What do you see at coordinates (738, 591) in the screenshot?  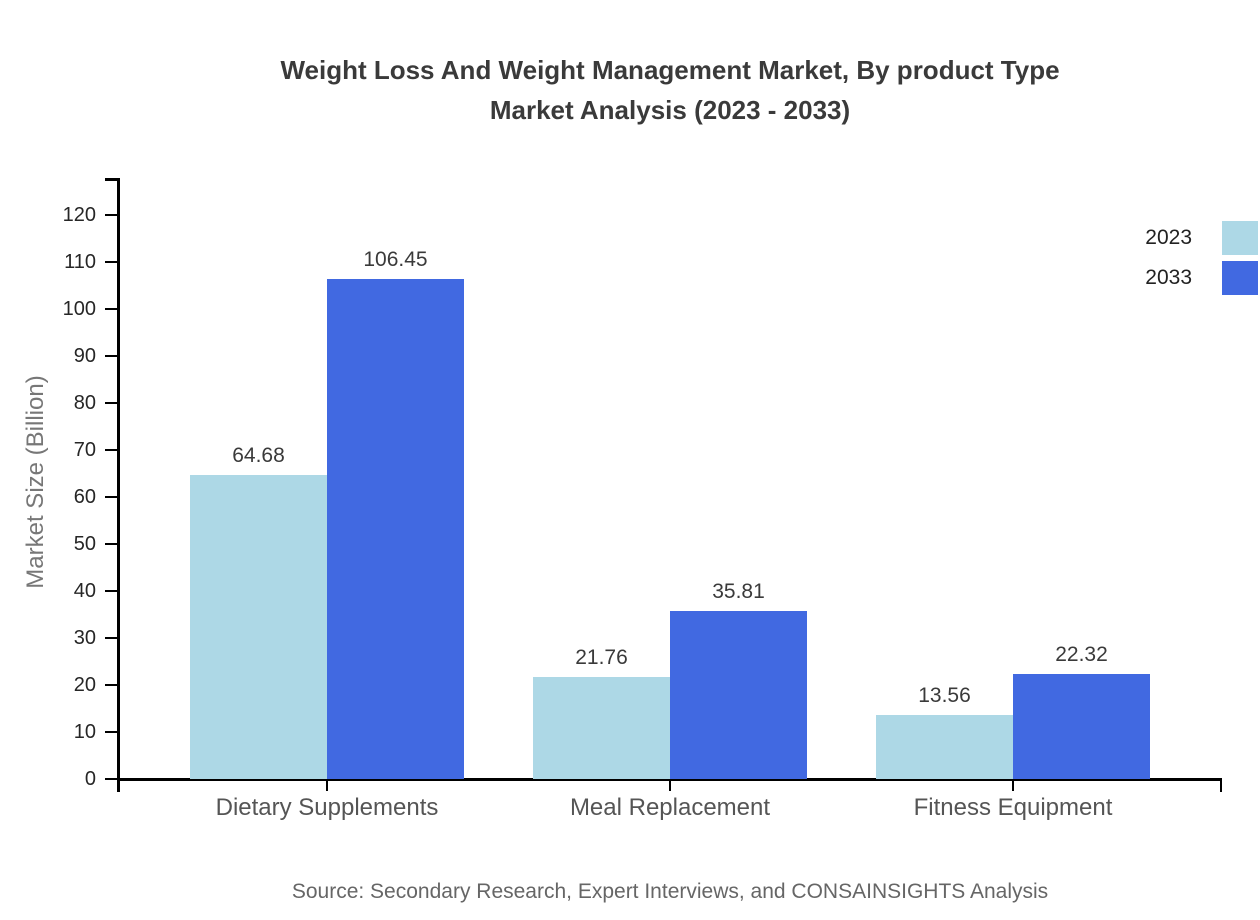 I see `bar-value-label-2033-meal-replacement: 35.81` at bounding box center [738, 591].